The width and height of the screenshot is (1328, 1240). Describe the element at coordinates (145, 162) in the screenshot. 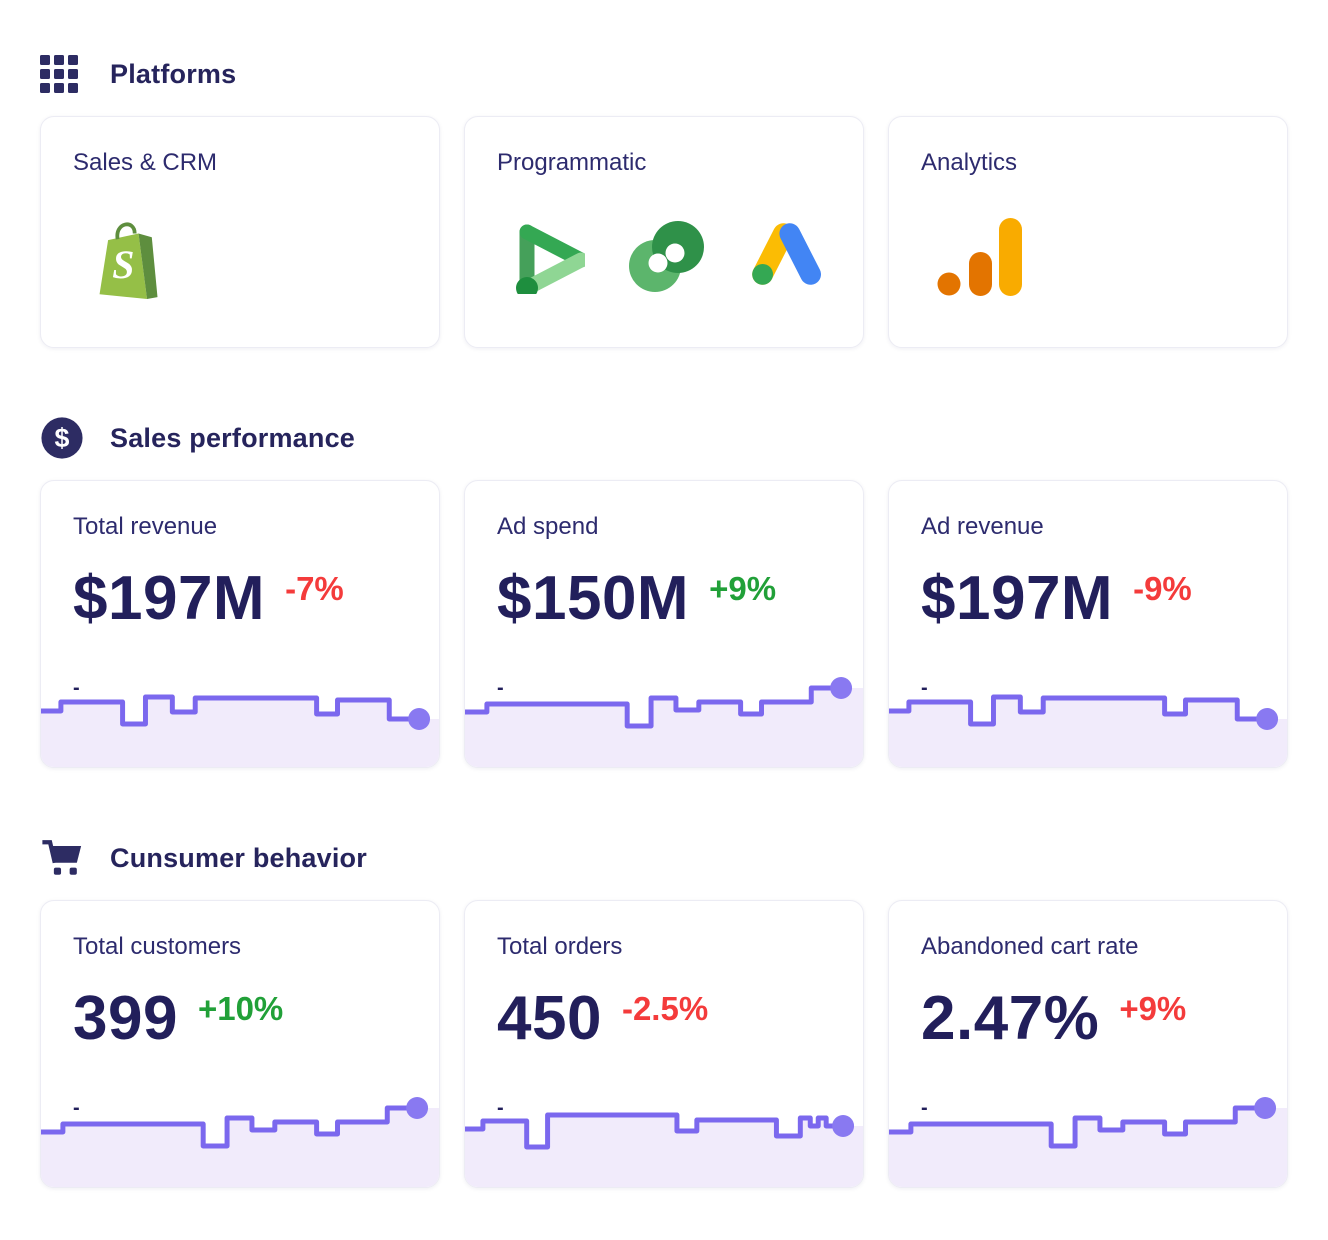

I see `card-title: Sales & CRM` at that location.